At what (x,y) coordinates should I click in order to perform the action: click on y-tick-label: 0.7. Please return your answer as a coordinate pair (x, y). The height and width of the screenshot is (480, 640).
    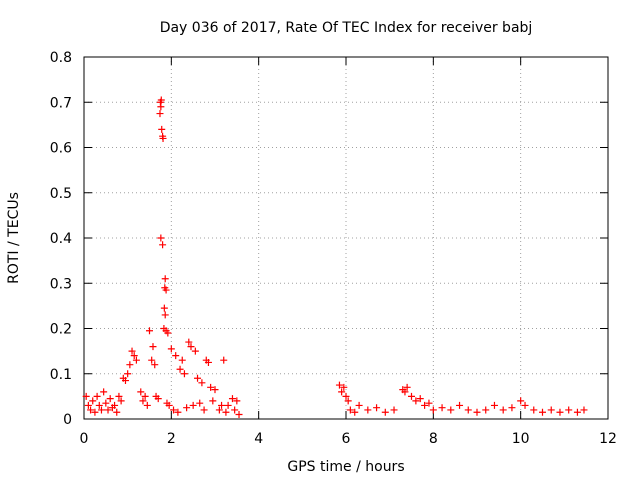
    Looking at the image, I should click on (61, 103).